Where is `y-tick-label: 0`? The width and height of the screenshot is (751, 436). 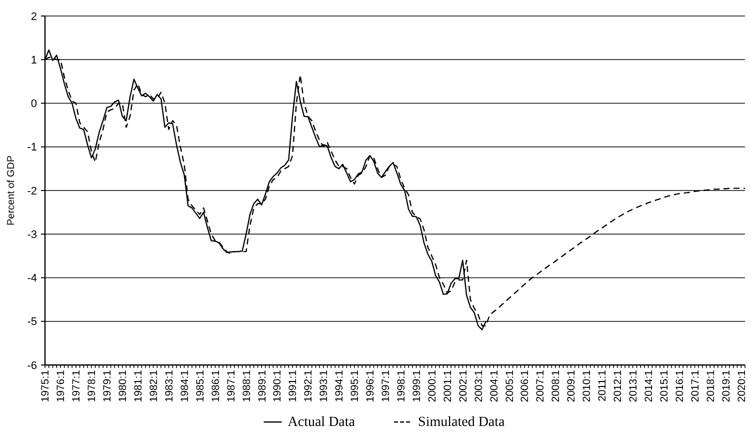 y-tick-label: 0 is located at coordinates (33, 104).